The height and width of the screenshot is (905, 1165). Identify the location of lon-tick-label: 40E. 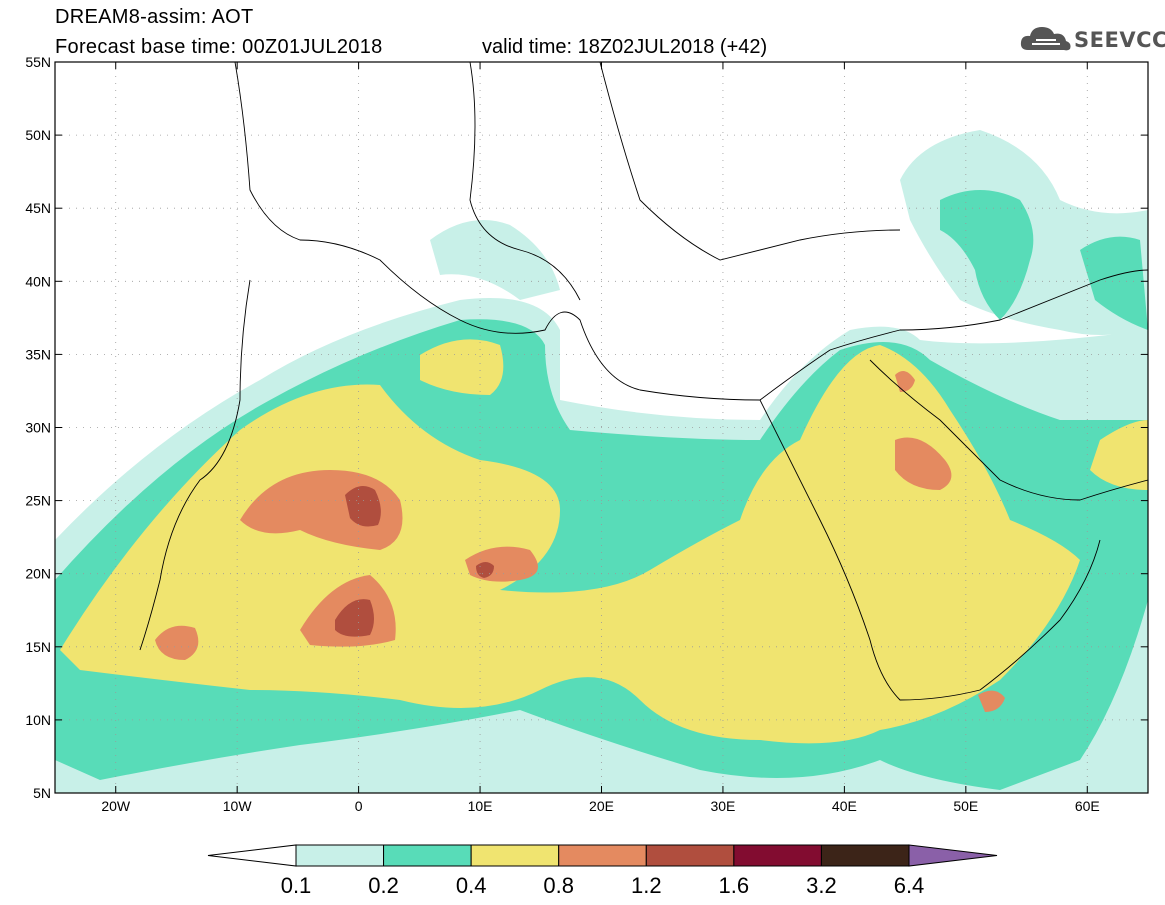
(844, 806).